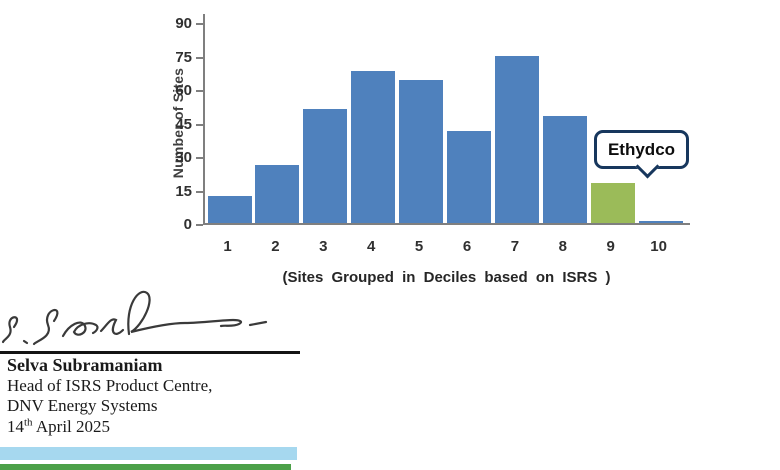 The width and height of the screenshot is (780, 470). I want to click on x-tick-2: 2, so click(275, 246).